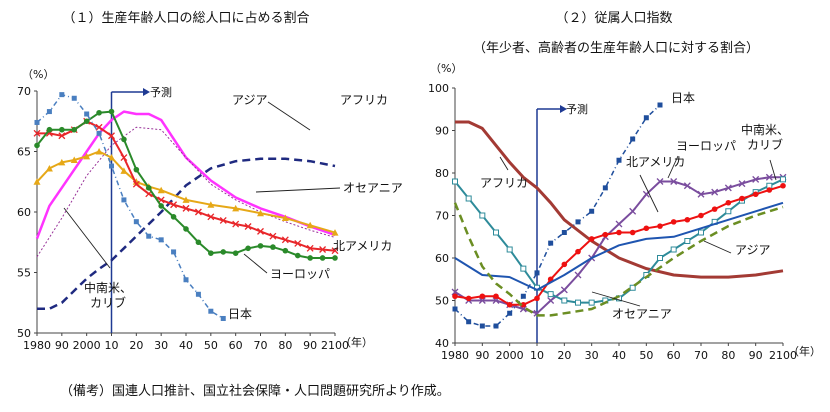 This screenshot has height=412, width=830. I want to click on y-tick-label: 80, so click(442, 173).